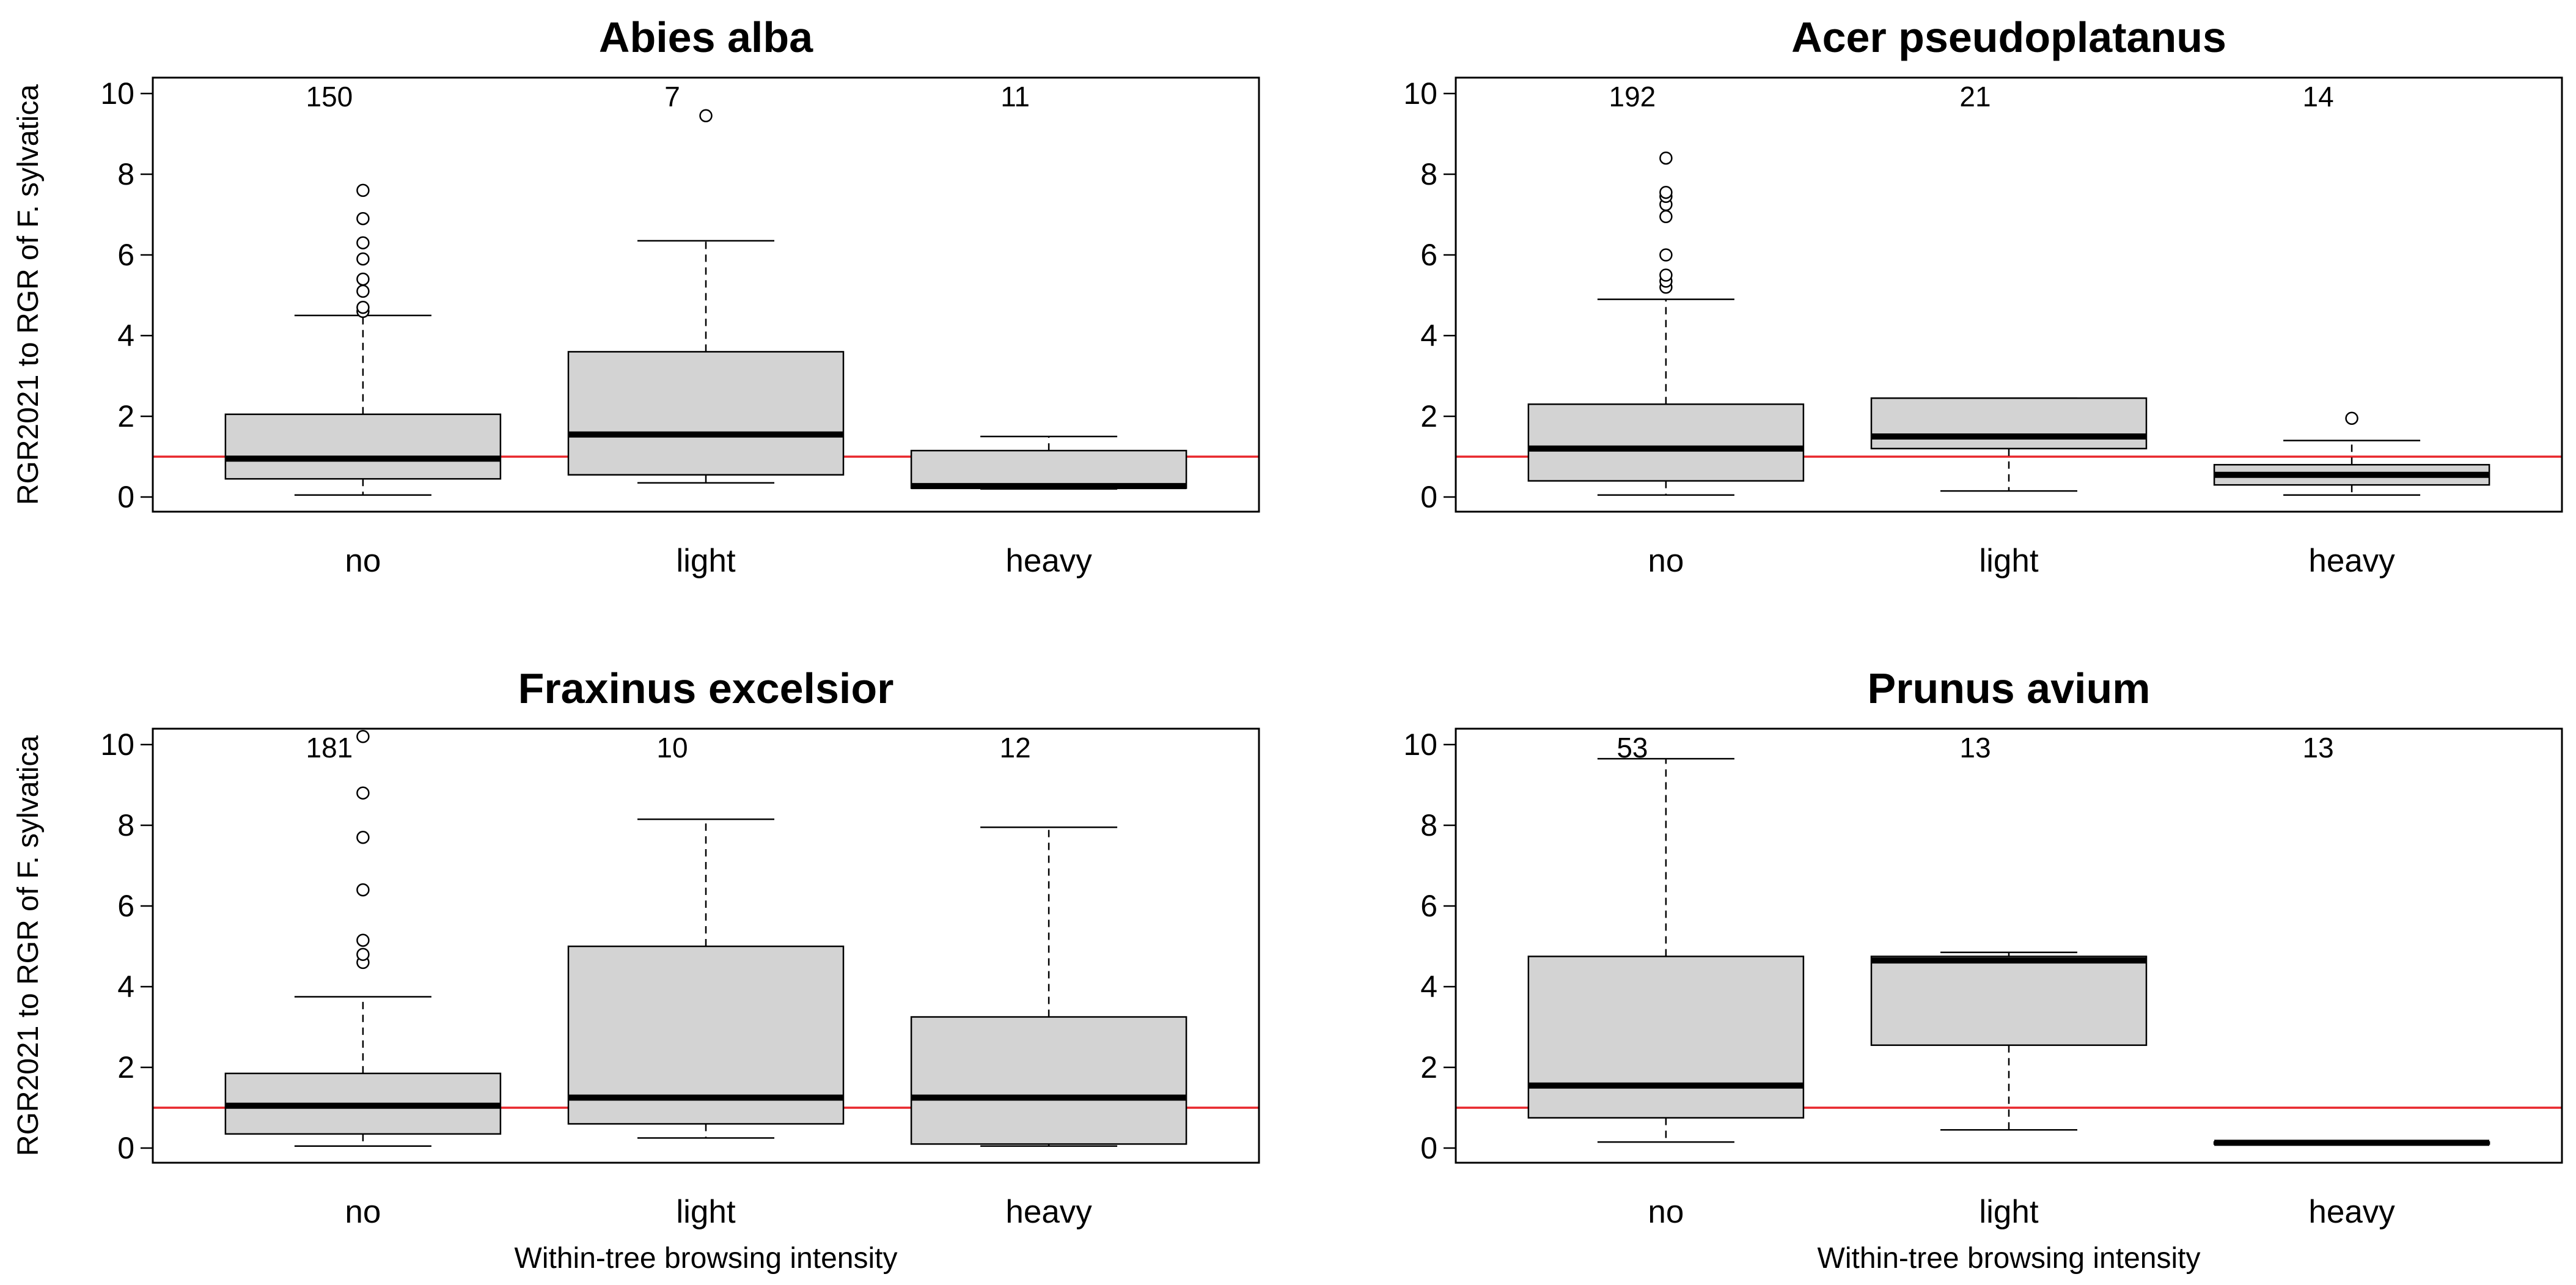 Image resolution: width=2576 pixels, height=1285 pixels. What do you see at coordinates (2008, 37) in the screenshot?
I see `chart-title: Acer pseudoplatanus` at bounding box center [2008, 37].